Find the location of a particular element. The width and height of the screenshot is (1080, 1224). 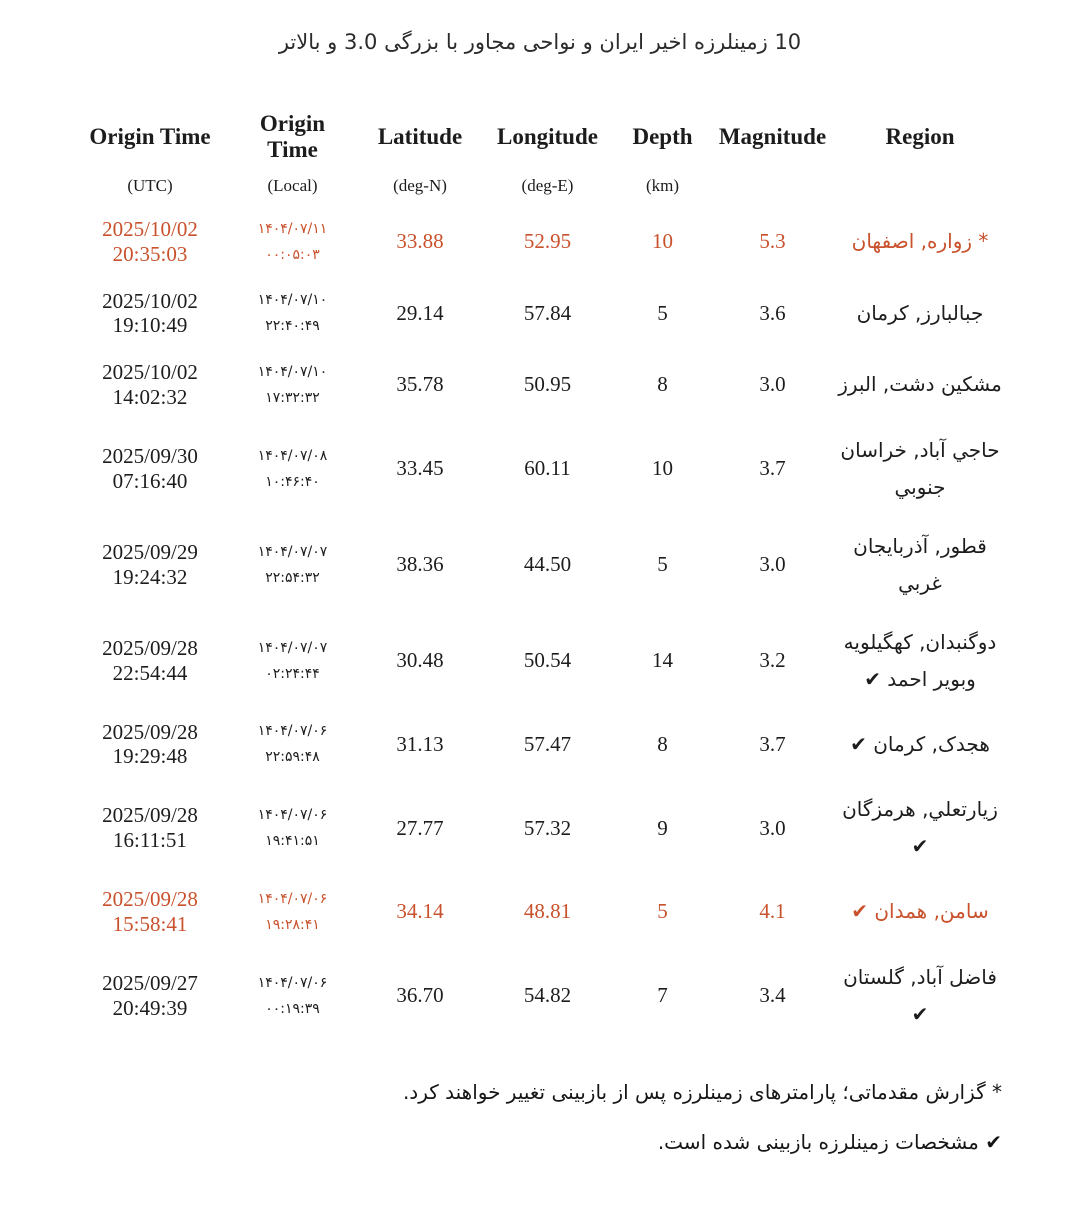

longitude-cell: 57.32 is located at coordinates (547, 827).